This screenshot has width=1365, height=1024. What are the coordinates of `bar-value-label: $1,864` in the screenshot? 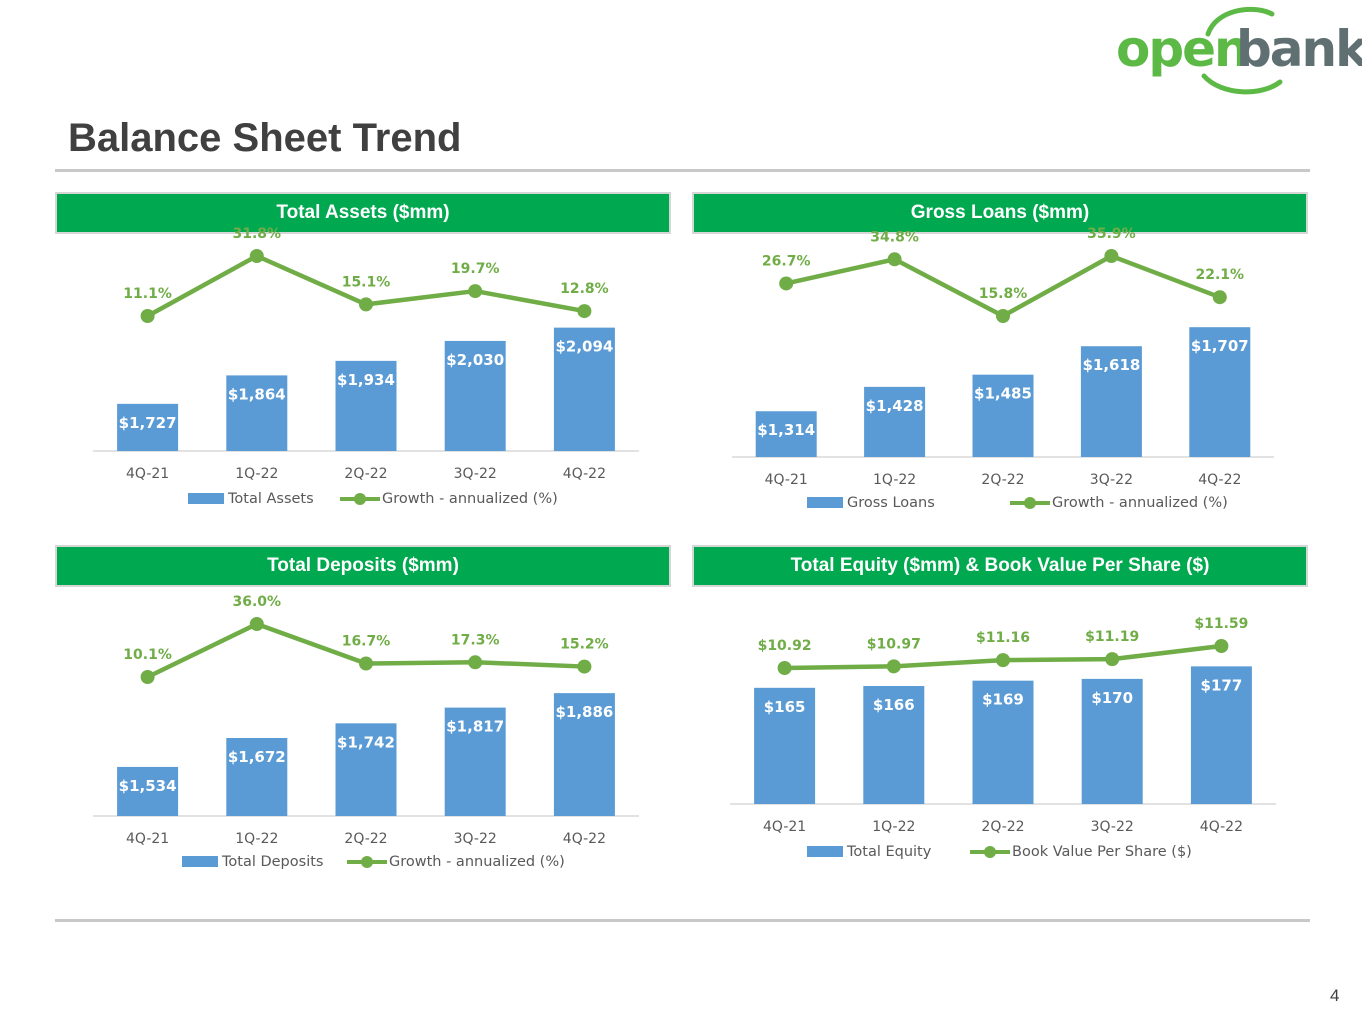 It's located at (257, 394).